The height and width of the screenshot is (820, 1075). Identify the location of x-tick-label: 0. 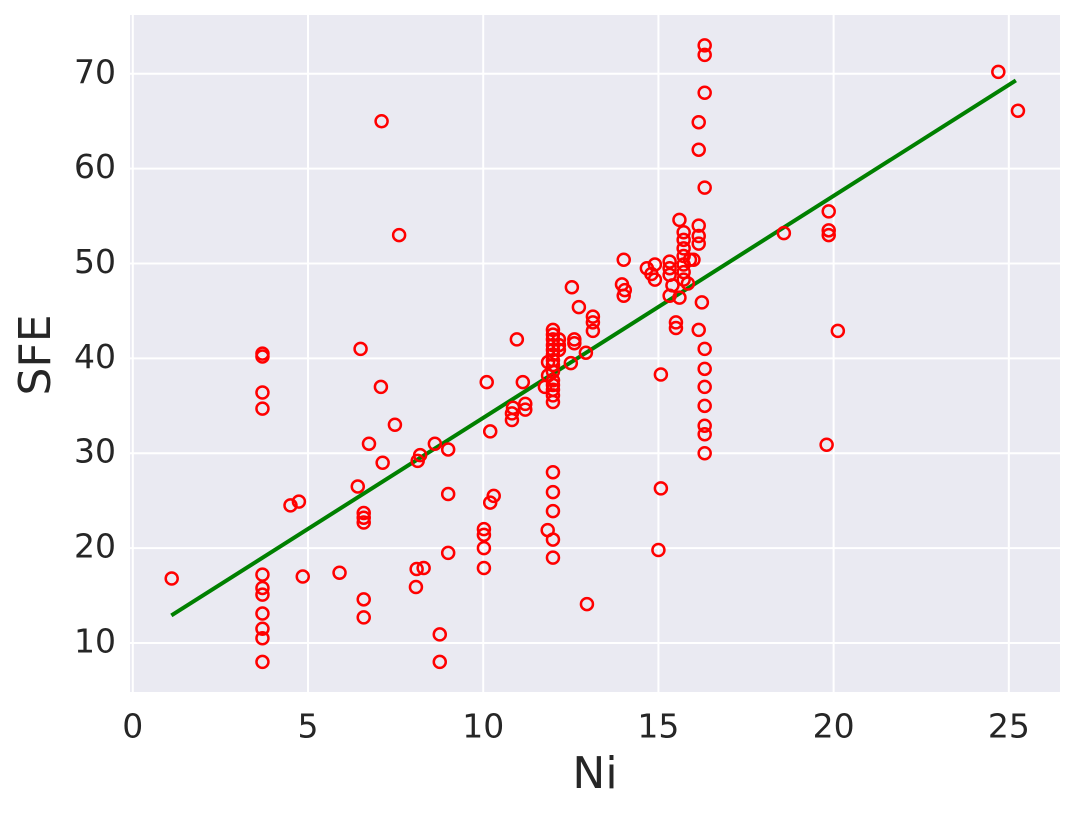
(132, 726).